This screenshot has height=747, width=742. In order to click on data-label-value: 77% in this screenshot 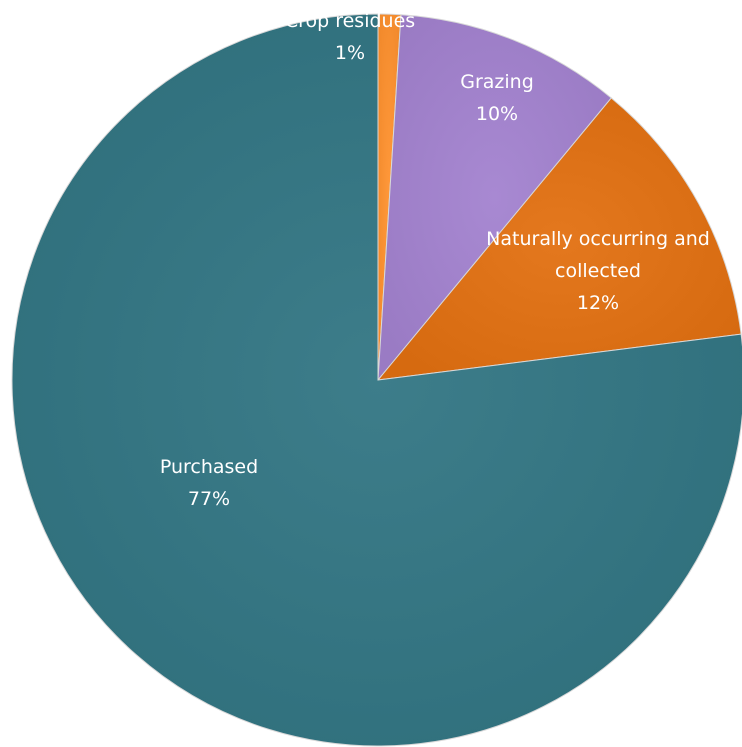, I will do `click(209, 499)`.